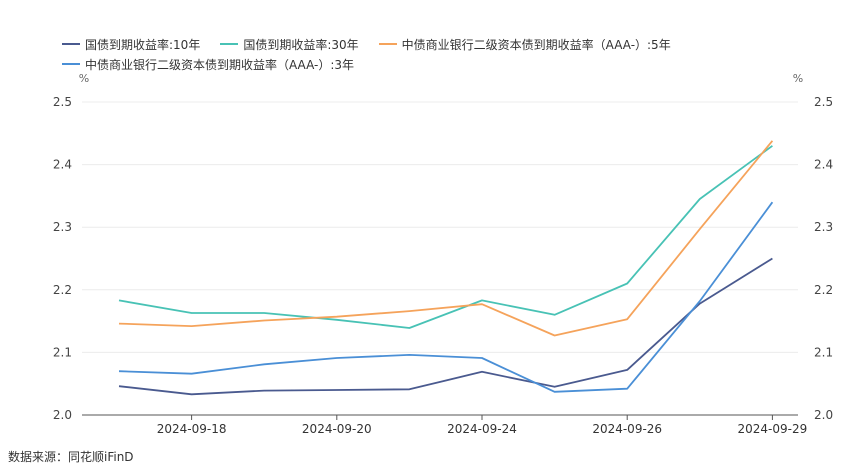 The image size is (865, 475). I want to click on legend-label: 中债商业银行二级资本债到期收益率（AAA-）:3年, so click(220, 64).